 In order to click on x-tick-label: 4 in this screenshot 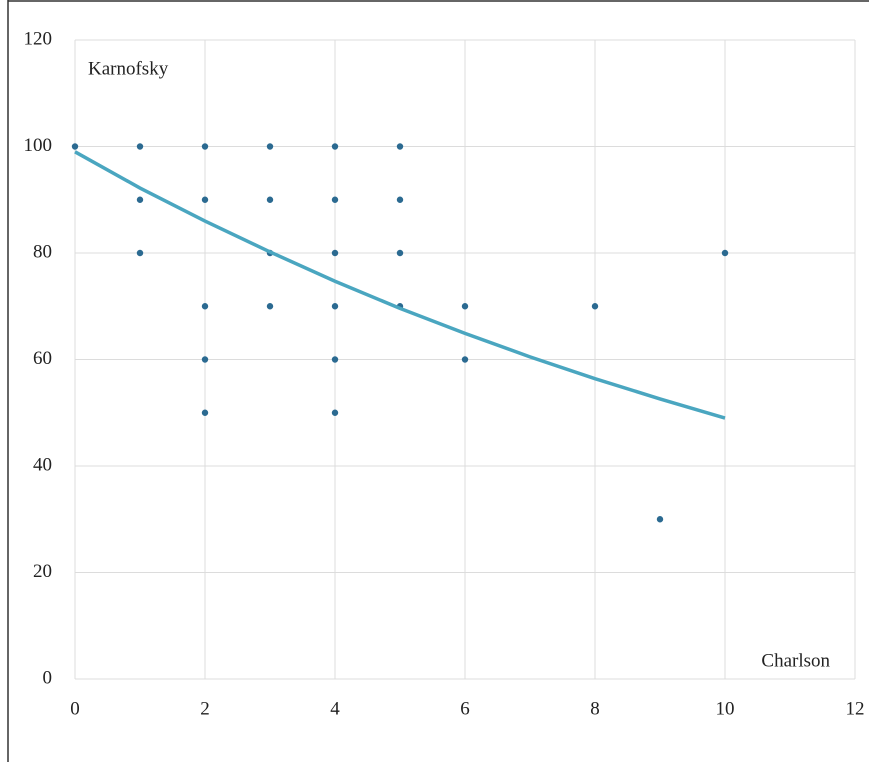, I will do `click(335, 708)`.